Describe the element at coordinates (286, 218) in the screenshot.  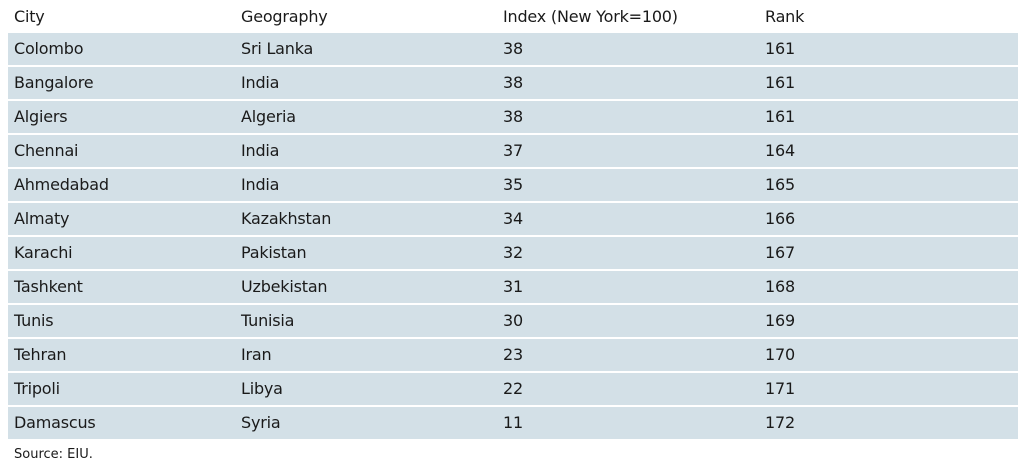
I see `table-cell: Kazakhstan` at that location.